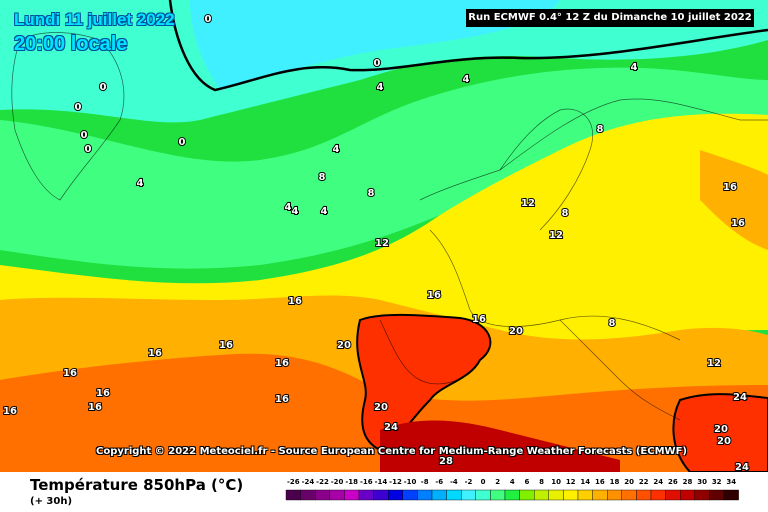 This screenshot has height=512, width=768. Describe the element at coordinates (337, 482) in the screenshot. I see `color-scale-tick-label: -20` at that location.